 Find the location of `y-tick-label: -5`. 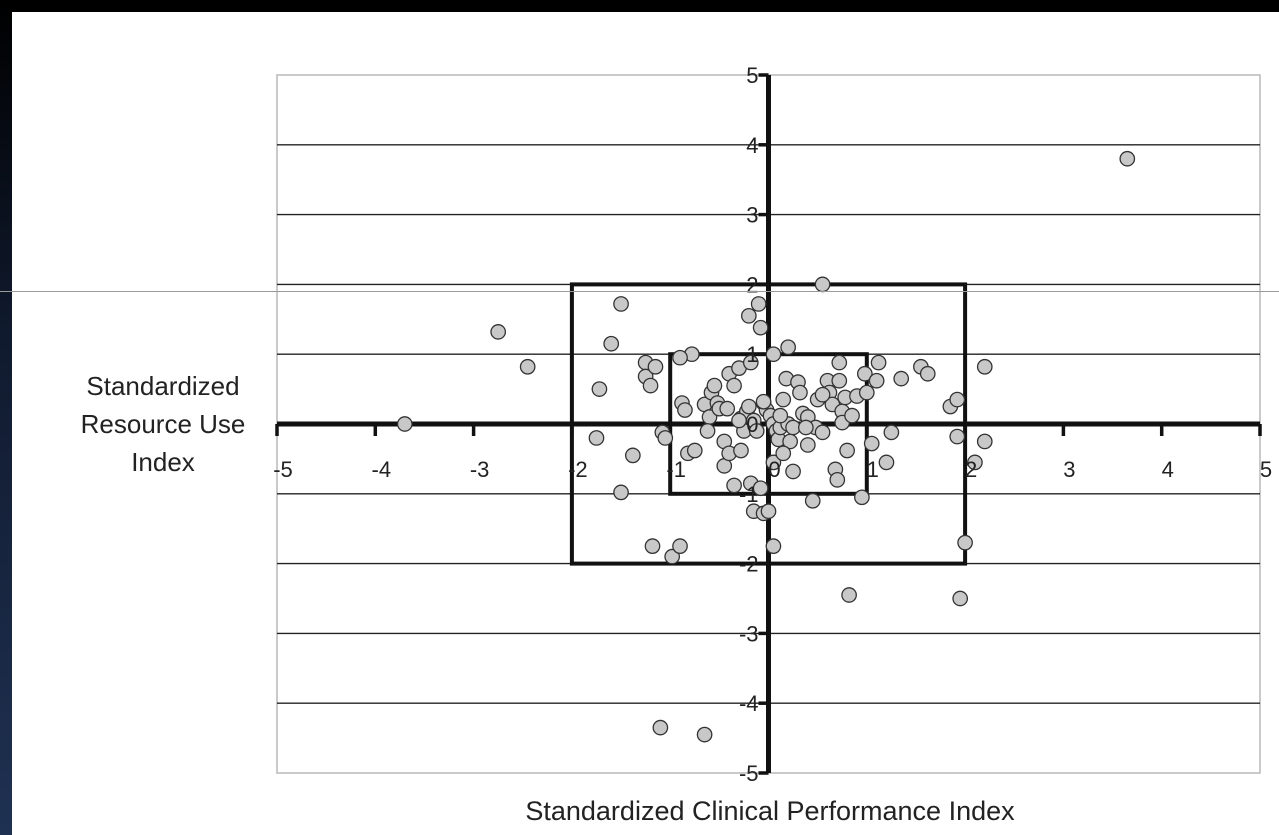

y-tick-label: -5 is located at coordinates (749, 773).